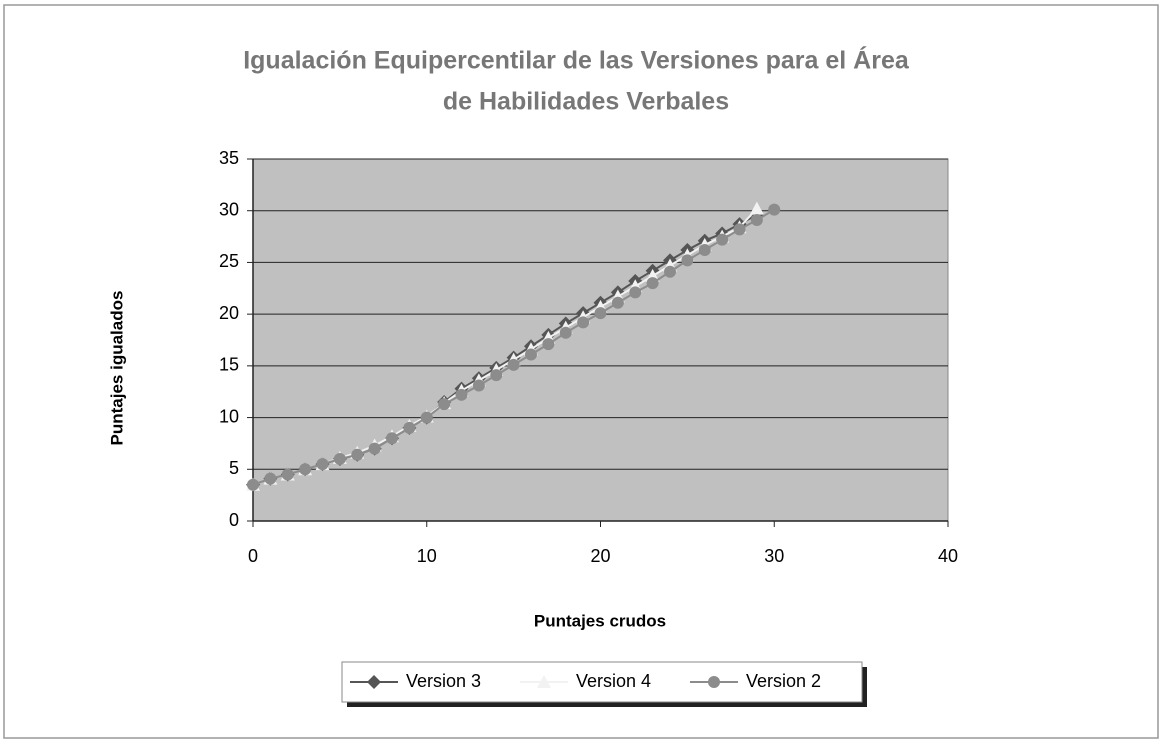 The height and width of the screenshot is (747, 1162). What do you see at coordinates (586, 102) in the screenshot?
I see `chart-title: de Habilidades Verbales` at bounding box center [586, 102].